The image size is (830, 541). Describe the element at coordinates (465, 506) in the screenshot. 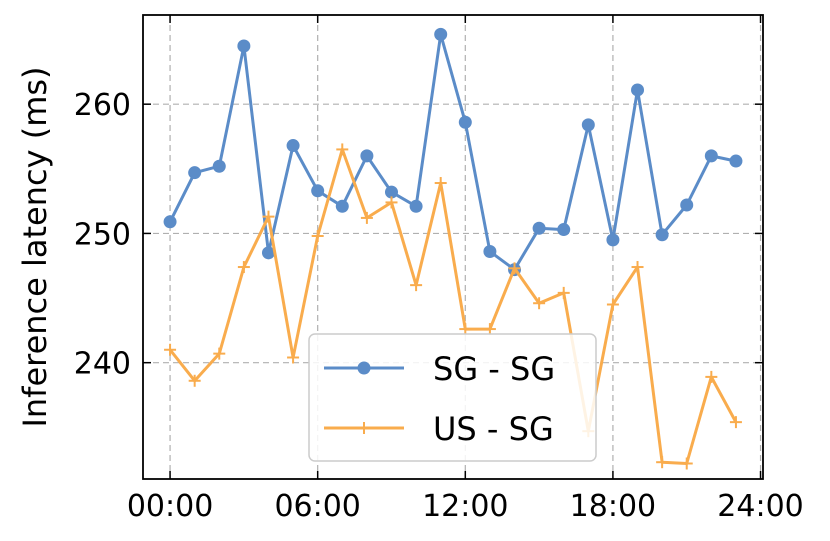

I see `x-tick-label: 12:00` at that location.